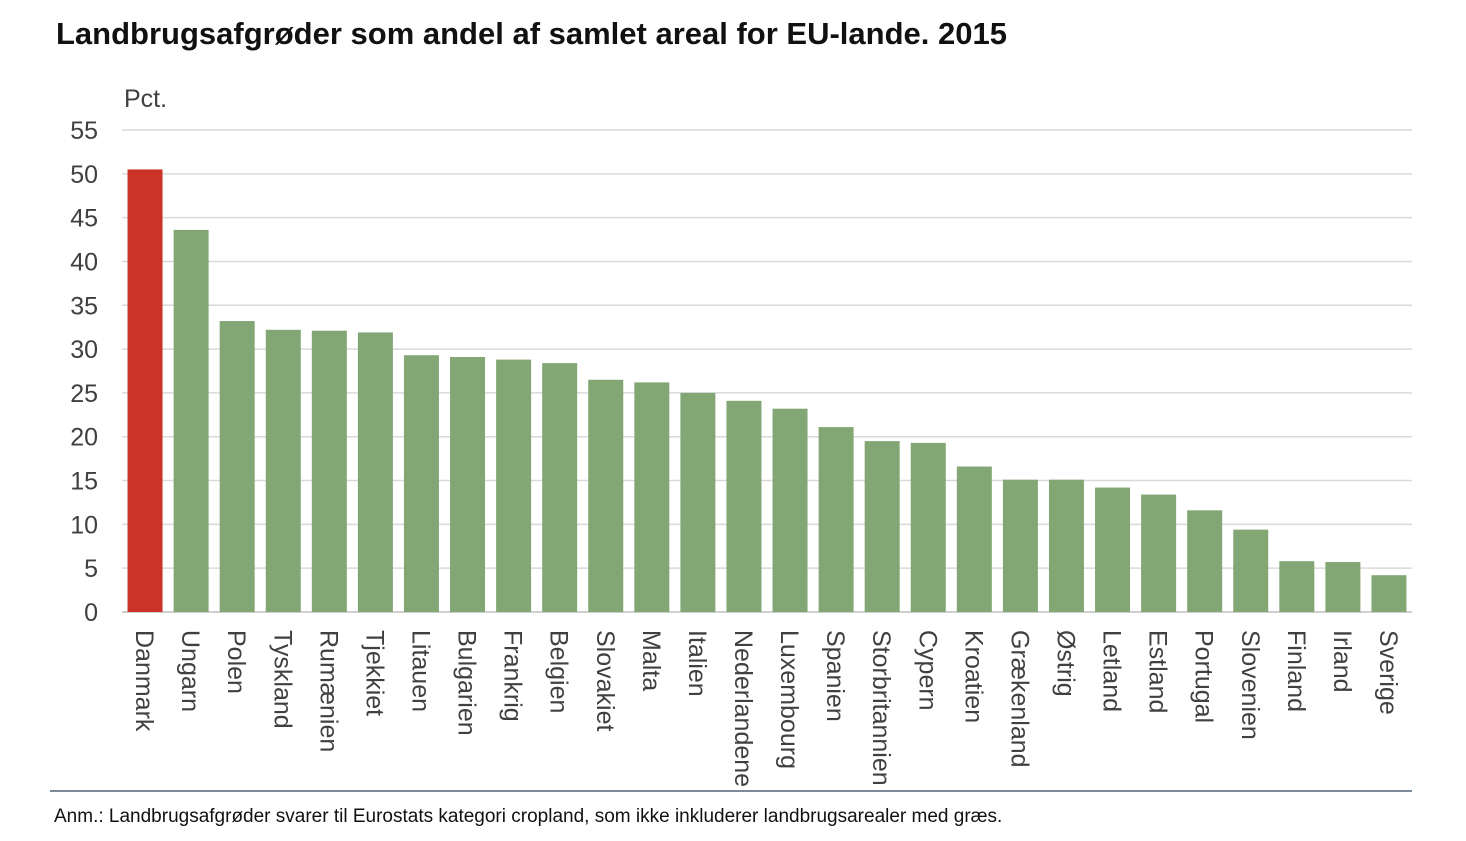 The width and height of the screenshot is (1466, 841). What do you see at coordinates (190, 671) in the screenshot?
I see `x-tick-label: Ungarn` at bounding box center [190, 671].